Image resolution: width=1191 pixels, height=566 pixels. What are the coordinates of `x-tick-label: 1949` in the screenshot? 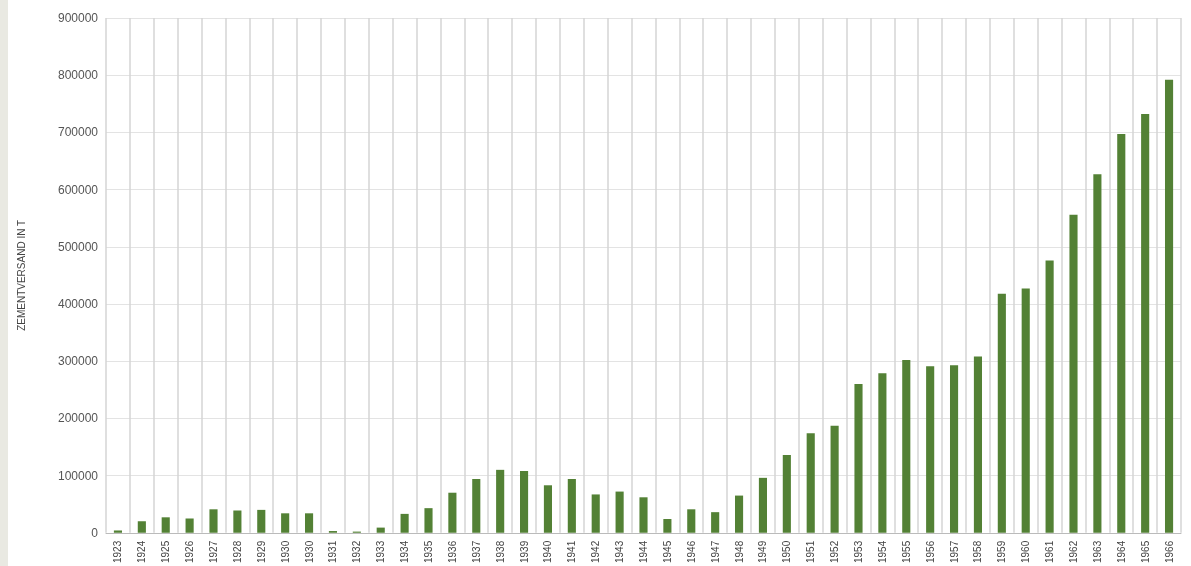 It's located at (763, 551).